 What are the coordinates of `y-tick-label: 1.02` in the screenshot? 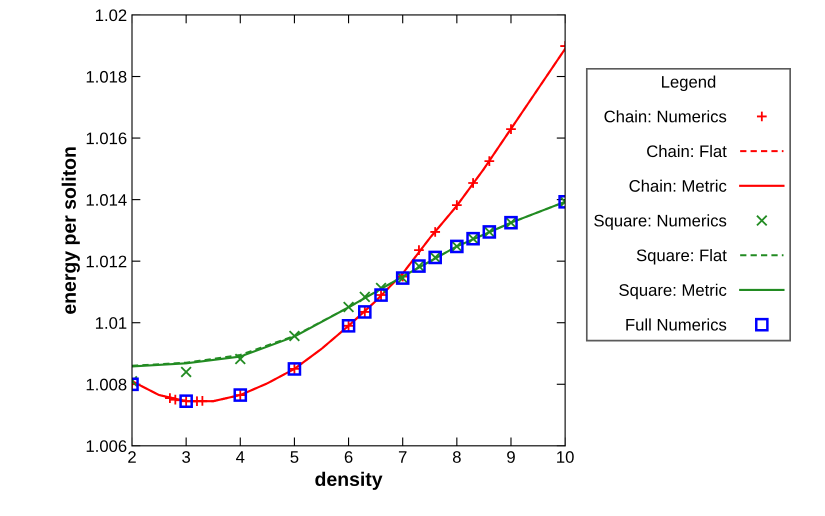 It's located at (111, 15).